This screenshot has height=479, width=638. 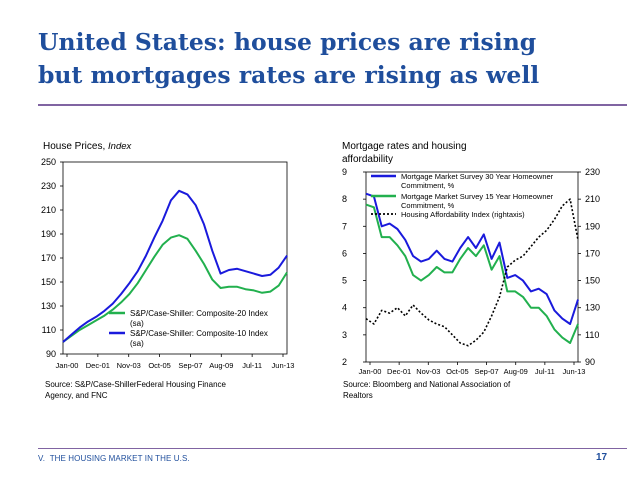 I want to click on y-tick-label: 110, so click(x=49, y=330).